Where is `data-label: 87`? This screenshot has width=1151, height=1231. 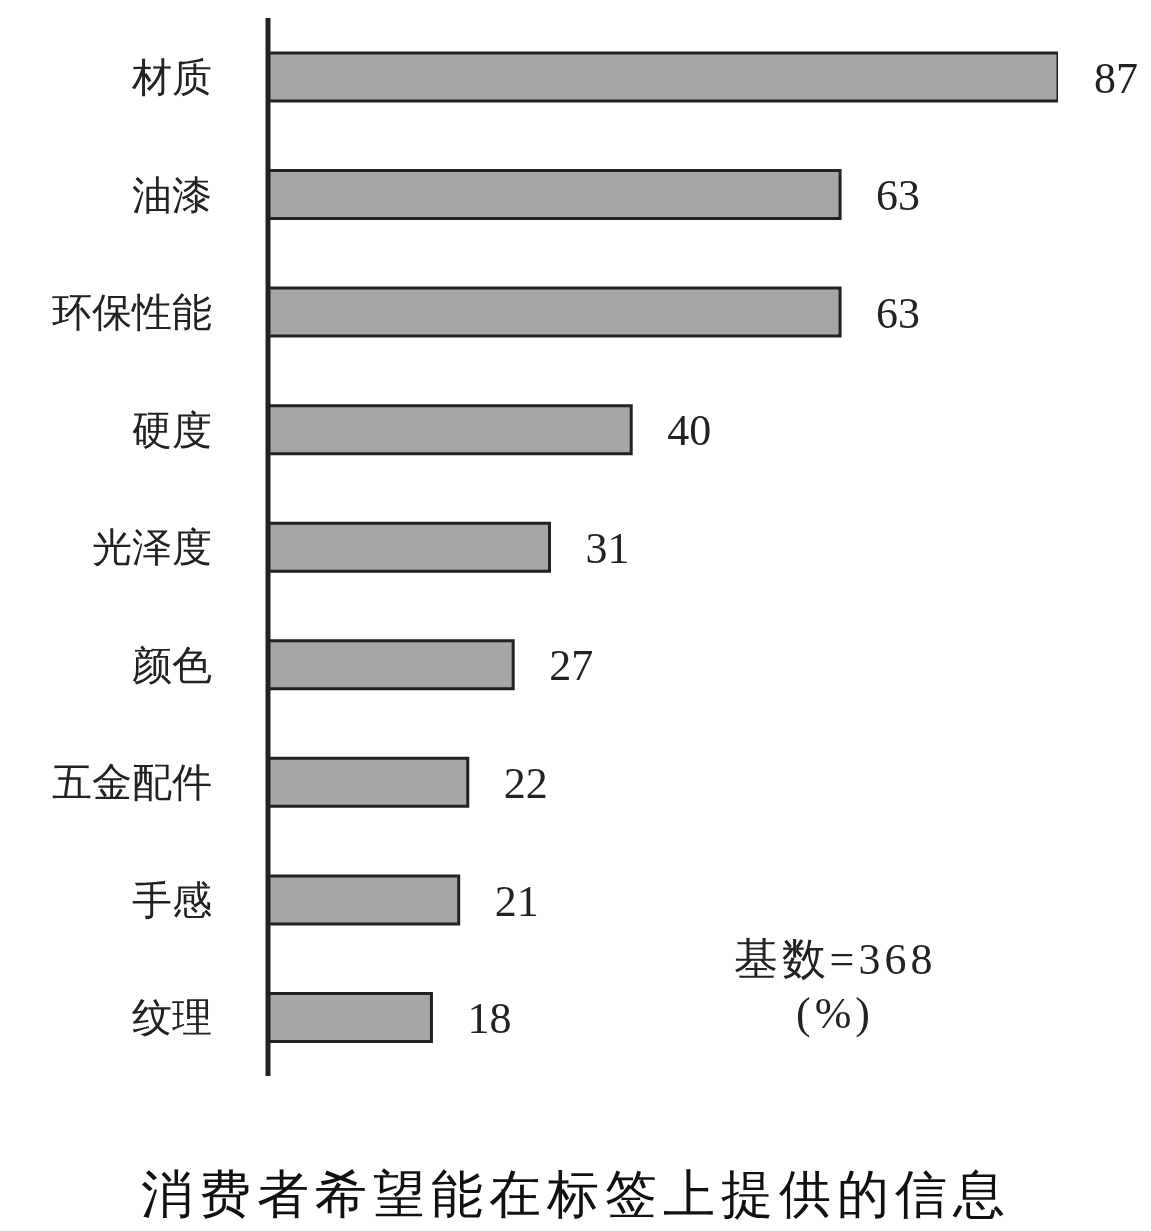 data-label: 87 is located at coordinates (1116, 78).